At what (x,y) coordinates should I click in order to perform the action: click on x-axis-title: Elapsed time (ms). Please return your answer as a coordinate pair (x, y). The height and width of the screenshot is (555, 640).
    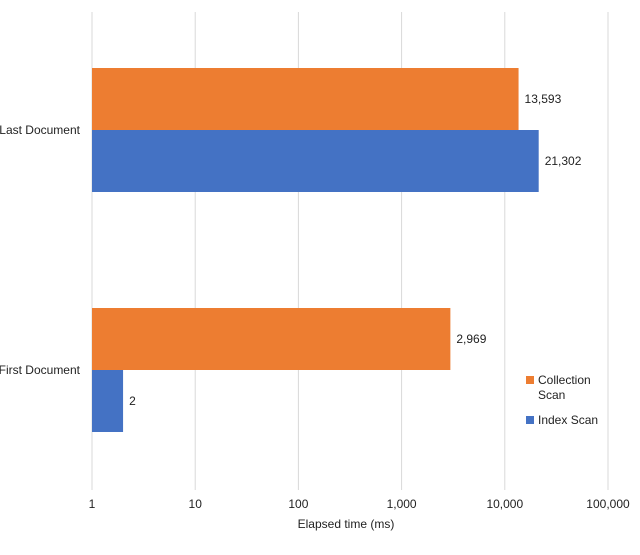
    Looking at the image, I should click on (346, 524).